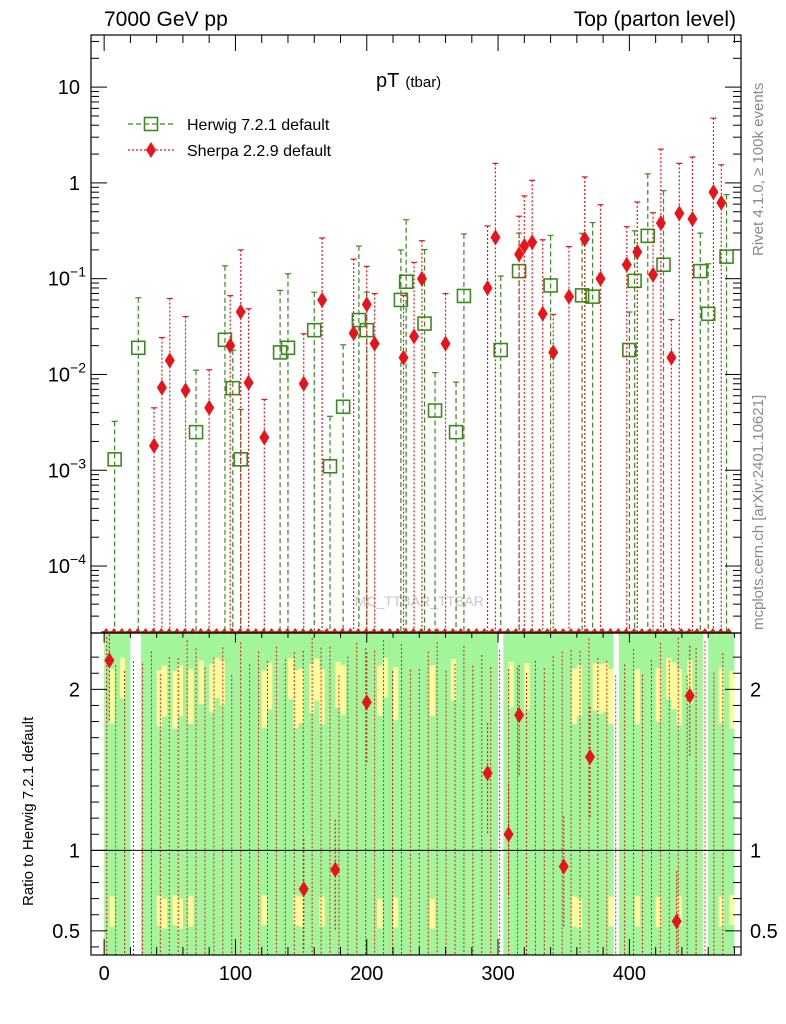  What do you see at coordinates (501, 794) in the screenshot?
I see `ratio-band-gap` at bounding box center [501, 794].